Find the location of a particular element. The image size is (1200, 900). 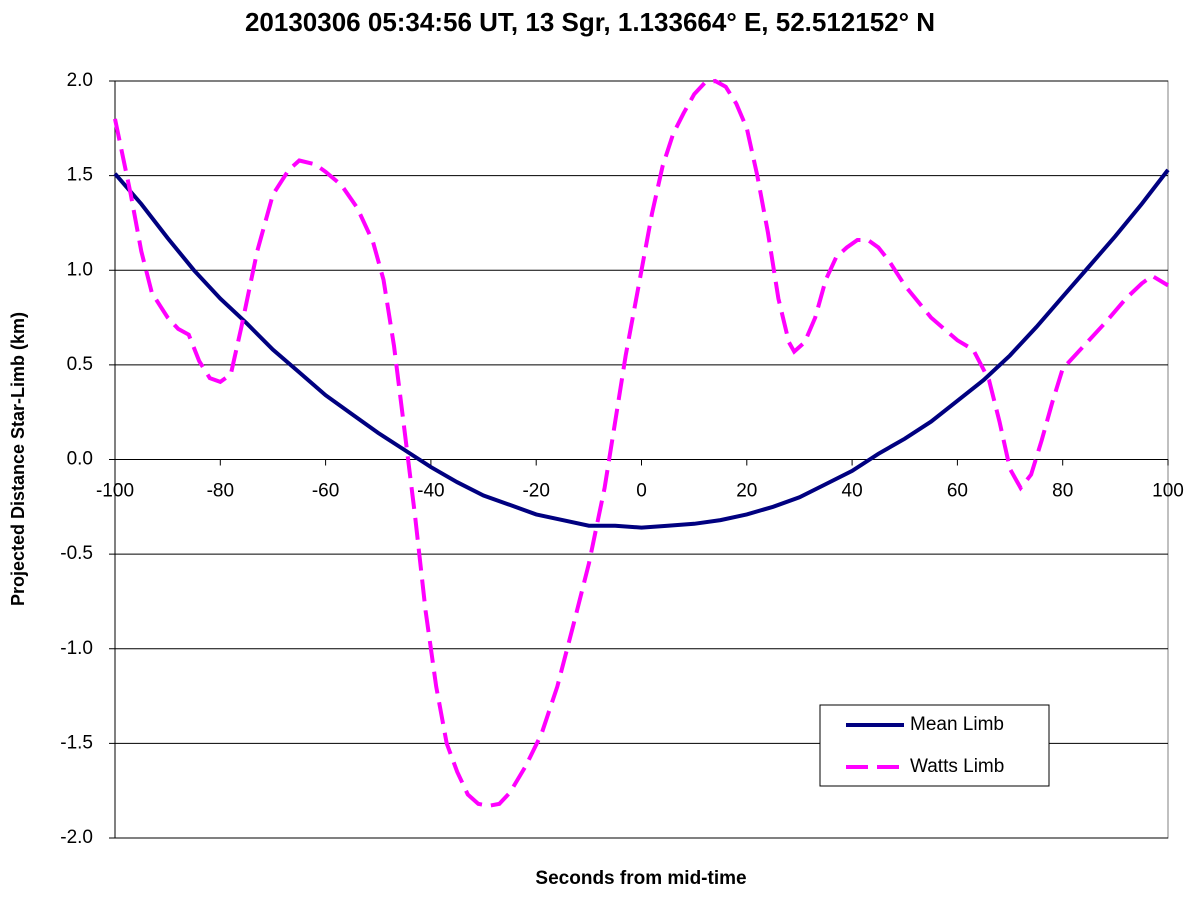

x-tick-label: -40 is located at coordinates (430, 491).